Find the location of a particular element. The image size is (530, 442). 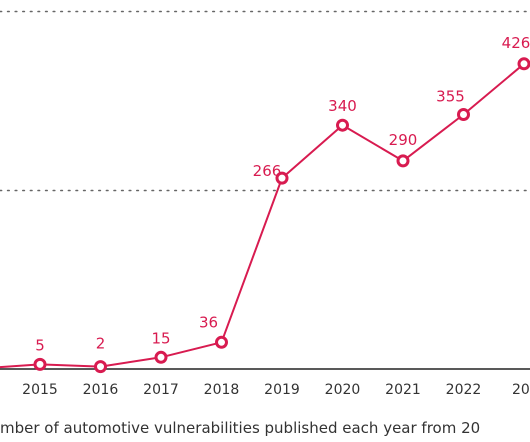

data-label-2020: 340 is located at coordinates (342, 106).